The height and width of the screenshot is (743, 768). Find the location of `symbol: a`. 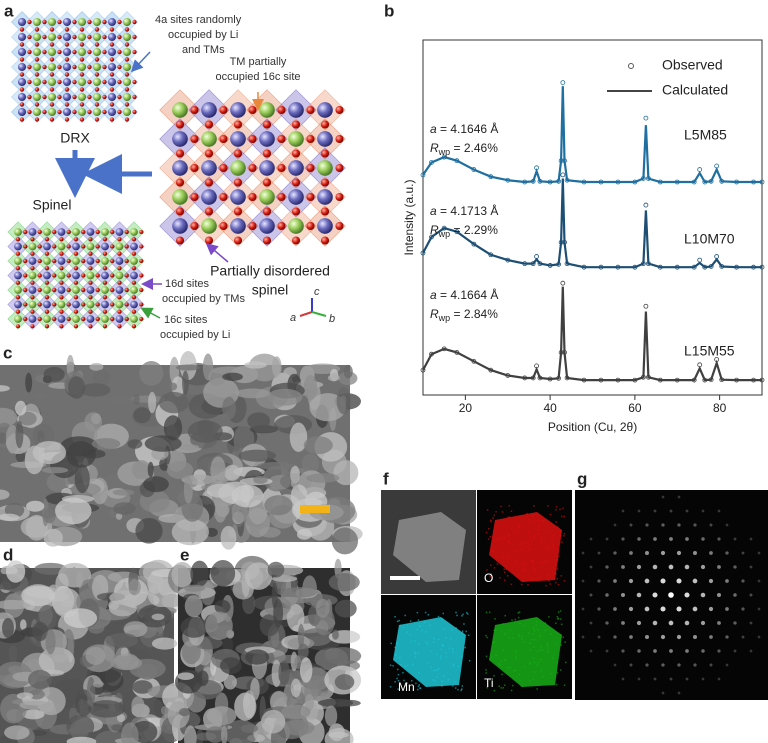

symbol: a is located at coordinates (433, 129).